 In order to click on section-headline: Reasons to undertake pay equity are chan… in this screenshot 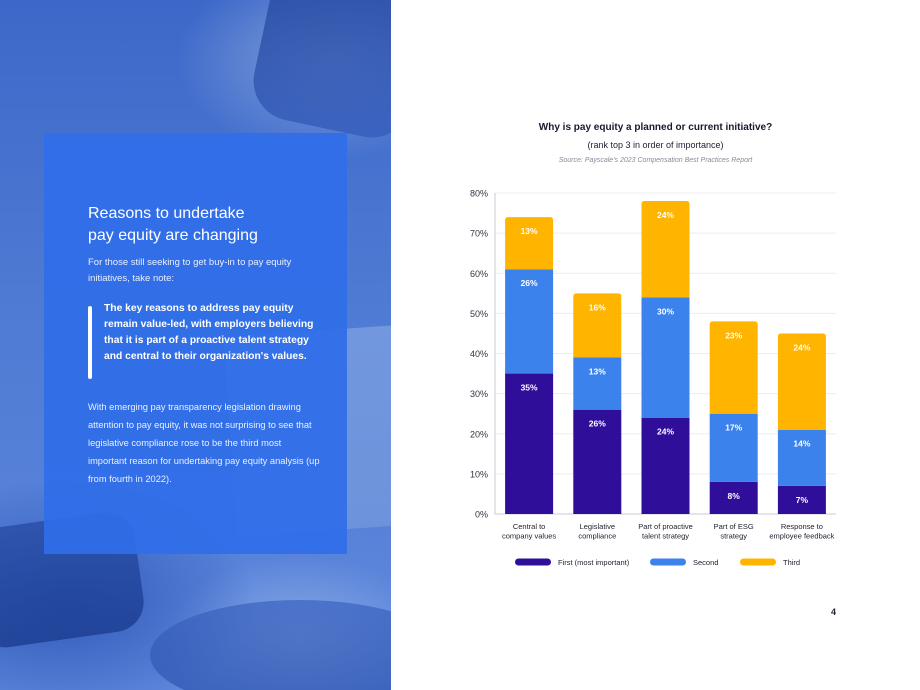, I will do `click(173, 224)`.